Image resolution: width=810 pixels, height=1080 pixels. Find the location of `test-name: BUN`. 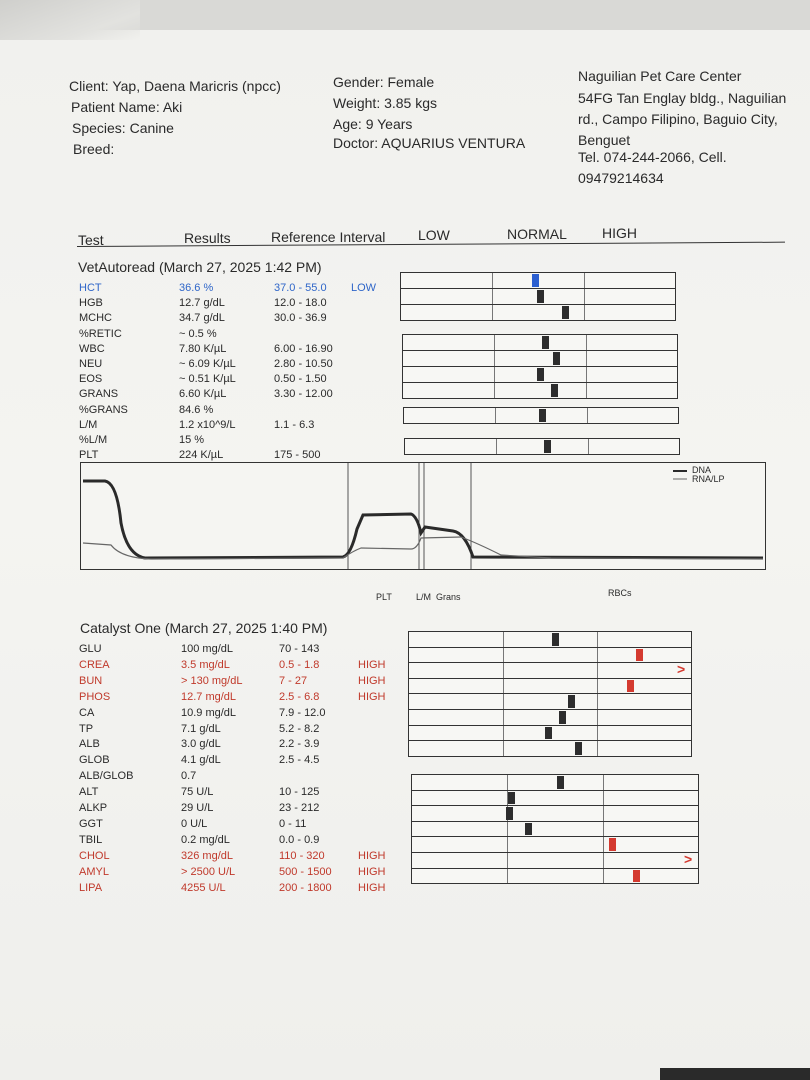

test-name: BUN is located at coordinates (91, 680).